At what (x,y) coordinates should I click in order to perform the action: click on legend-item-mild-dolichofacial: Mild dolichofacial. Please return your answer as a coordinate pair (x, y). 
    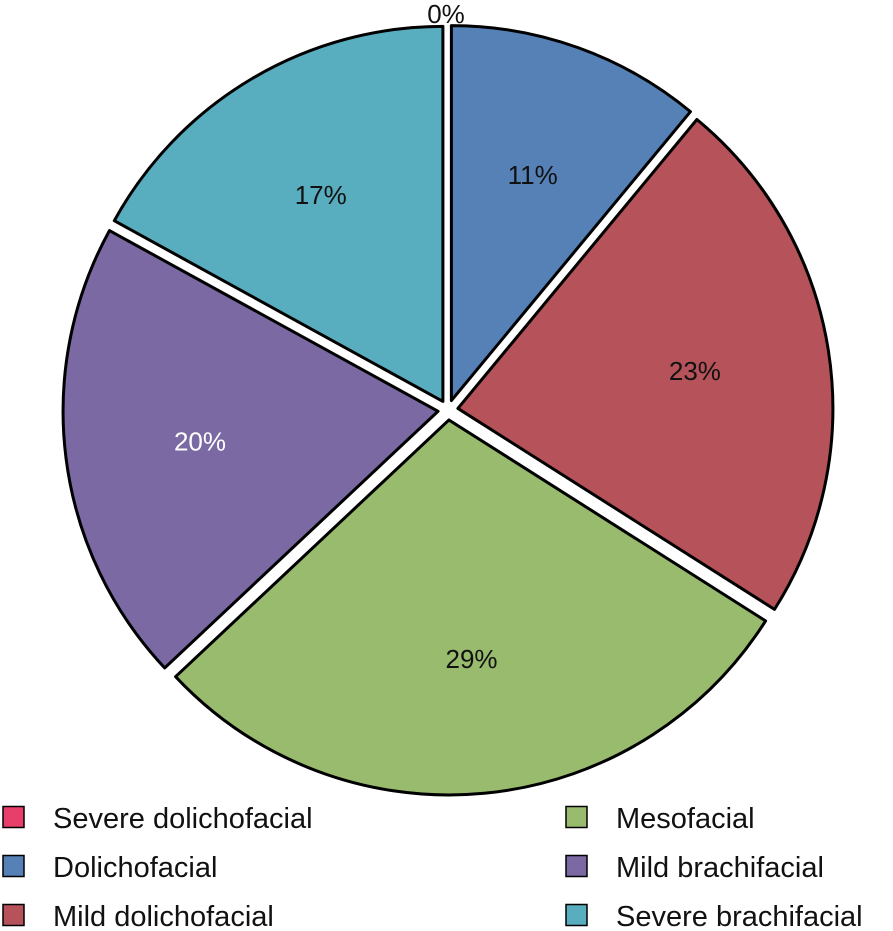
    Looking at the image, I should click on (138, 916).